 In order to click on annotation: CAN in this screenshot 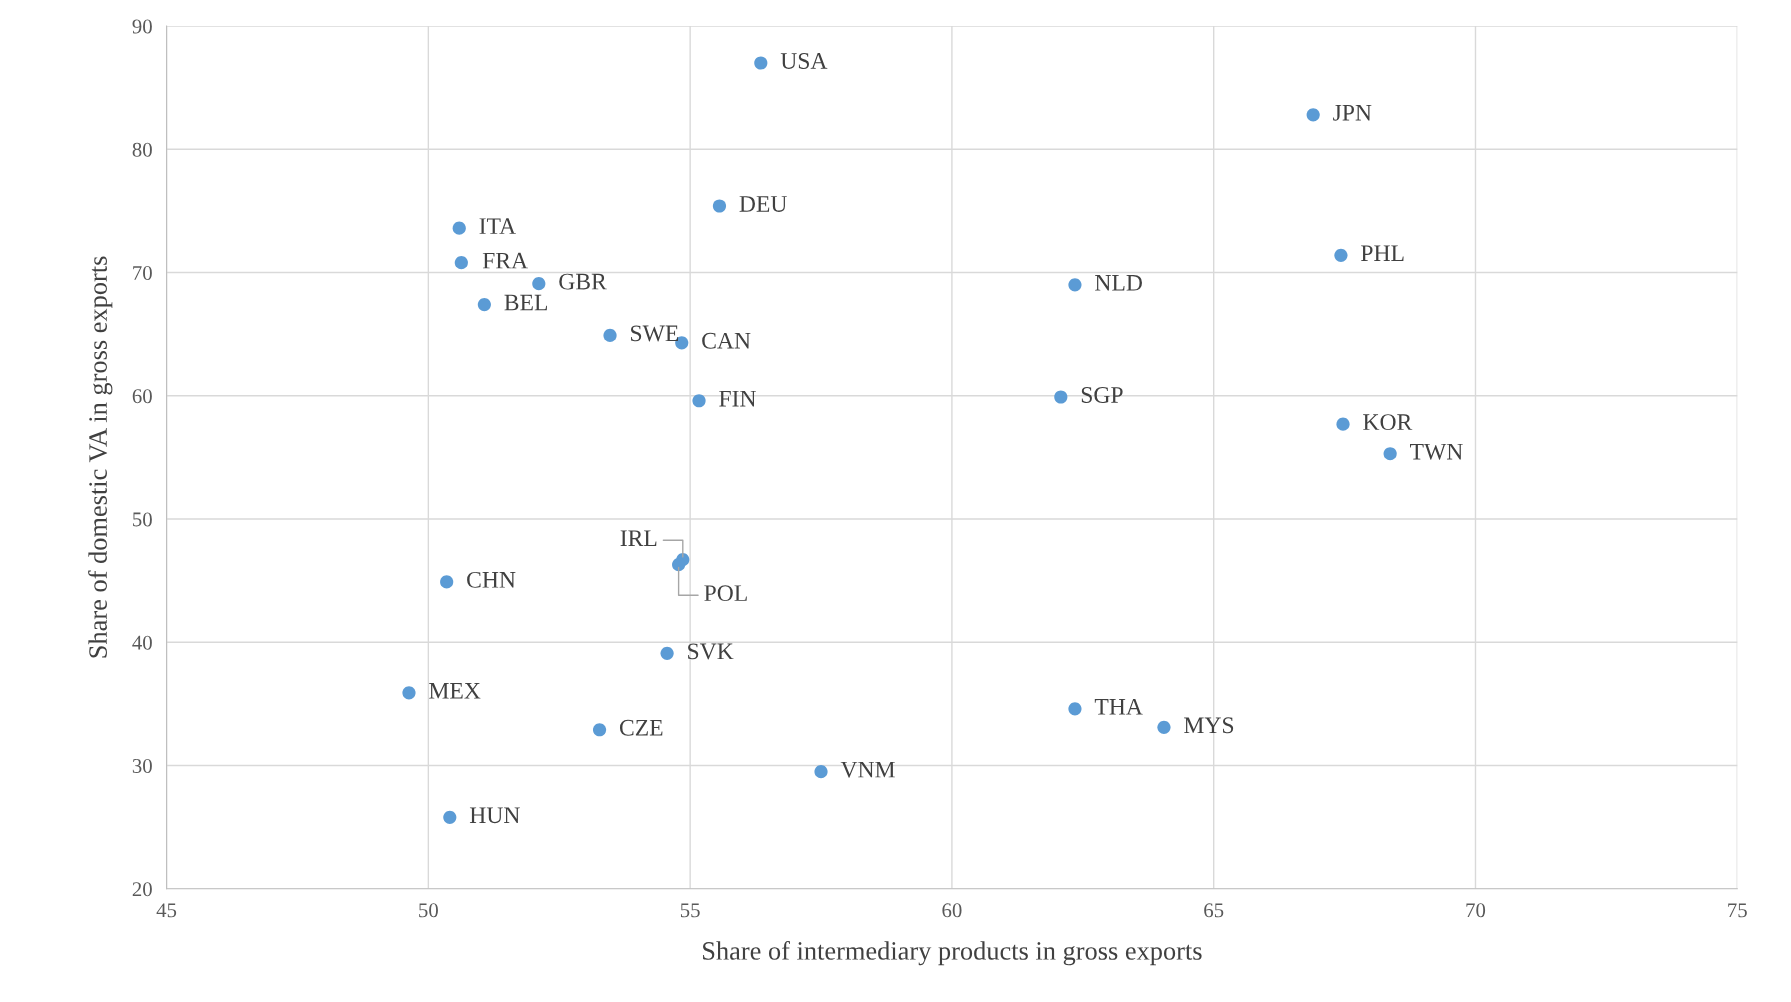, I will do `click(726, 340)`.